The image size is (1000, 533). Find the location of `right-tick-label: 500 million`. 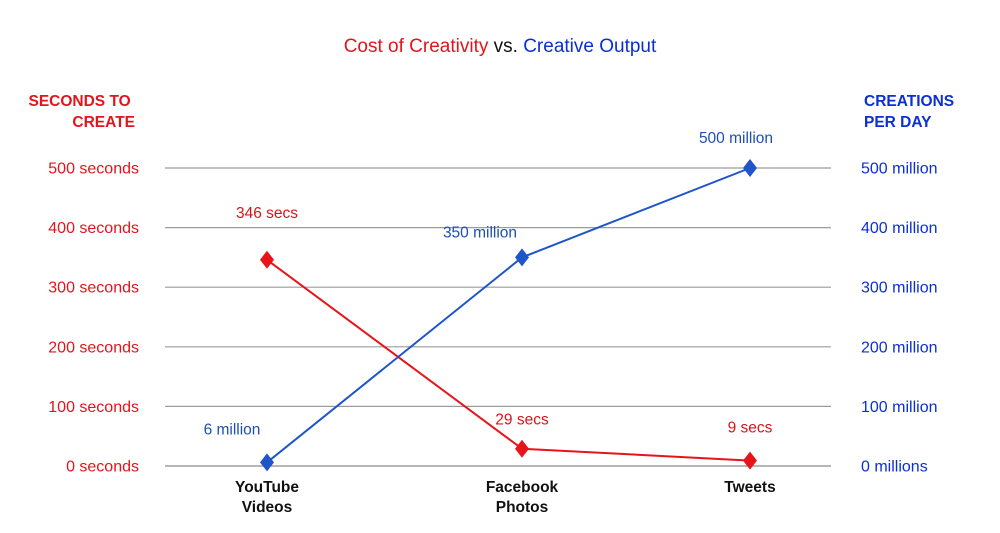

right-tick-label: 500 million is located at coordinates (899, 169).